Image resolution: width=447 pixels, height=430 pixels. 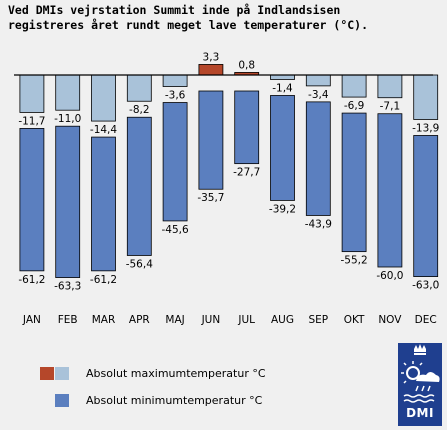 What do you see at coordinates (425, 128) in the screenshot?
I see `label-max-dec: -13,9` at bounding box center [425, 128].